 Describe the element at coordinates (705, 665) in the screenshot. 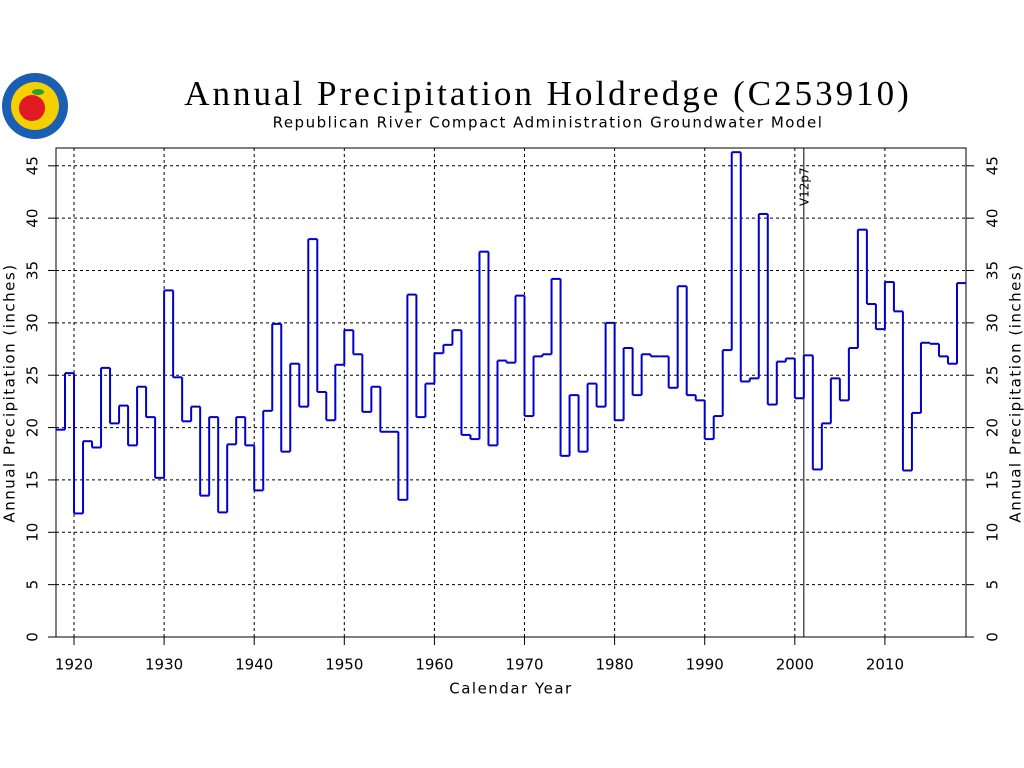

I see `x-tick-label: 1990` at that location.